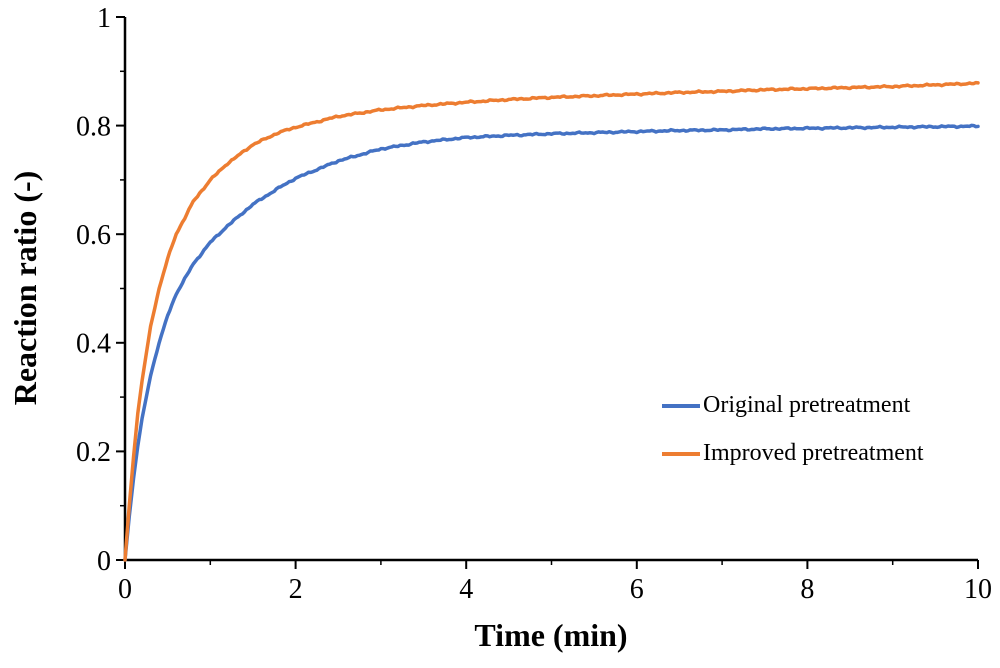 Image resolution: width=1000 pixels, height=668 pixels. What do you see at coordinates (296, 589) in the screenshot?
I see `x-tick-label: 2` at bounding box center [296, 589].